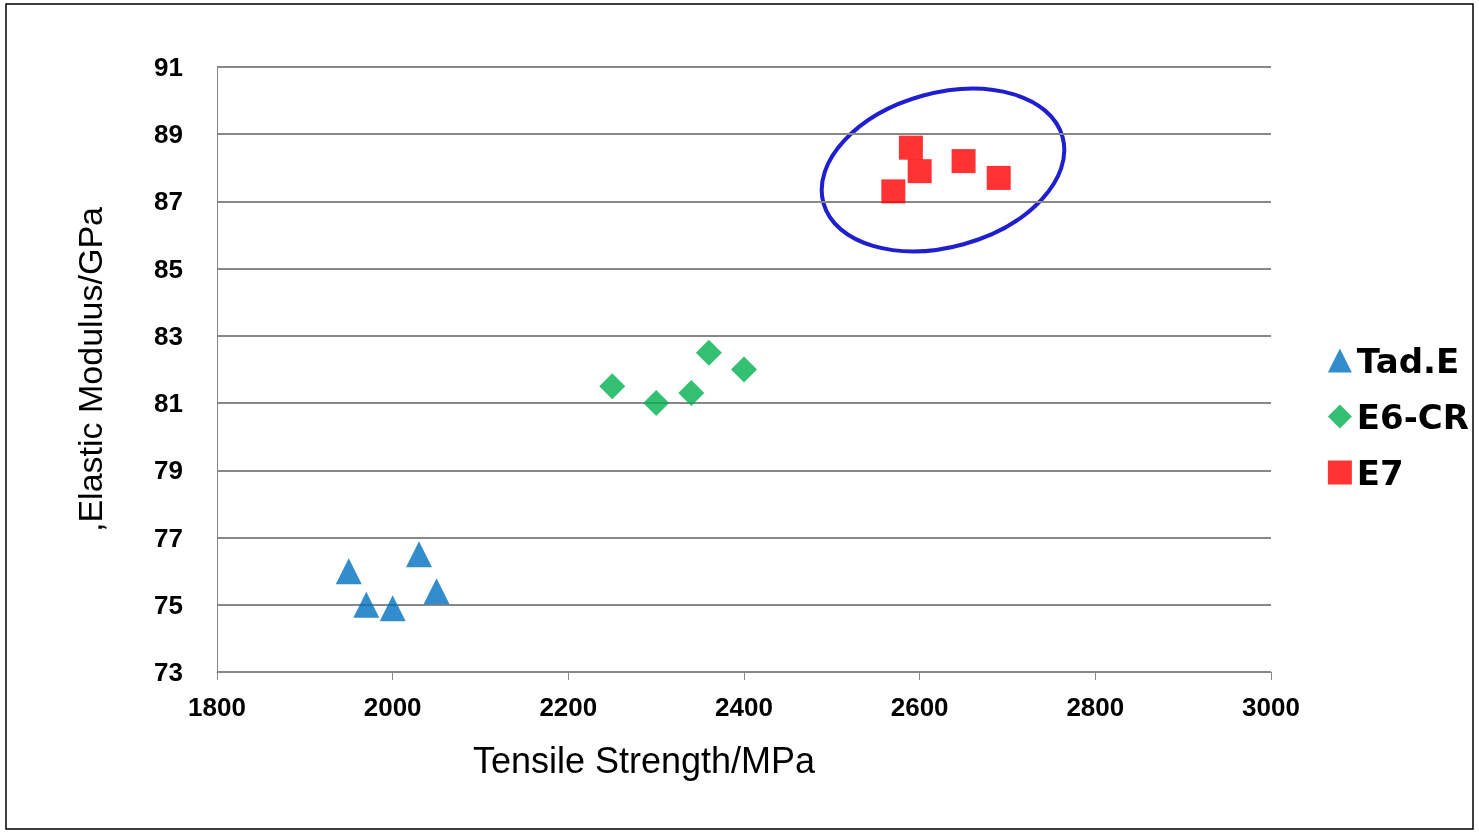 The width and height of the screenshot is (1479, 833). Describe the element at coordinates (919, 707) in the screenshot. I see `x-tick-label: 2600` at that location.